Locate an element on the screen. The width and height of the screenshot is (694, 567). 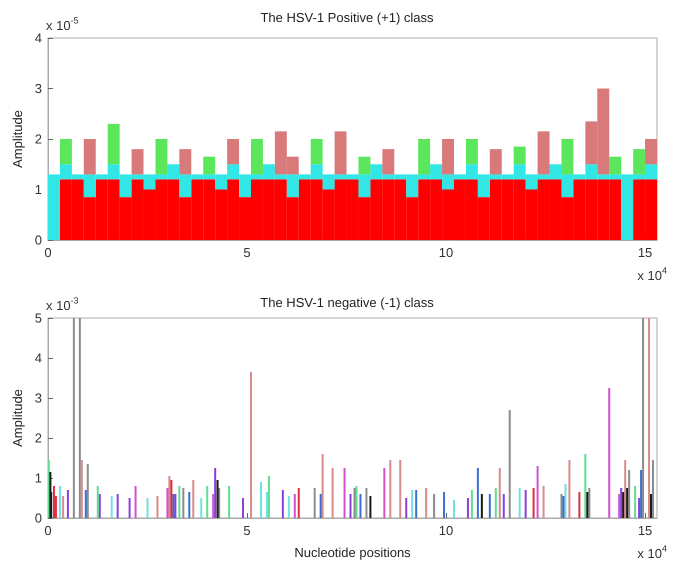
chart-title: The HSV-1 Positive (+1) class is located at coordinates (347, 17).